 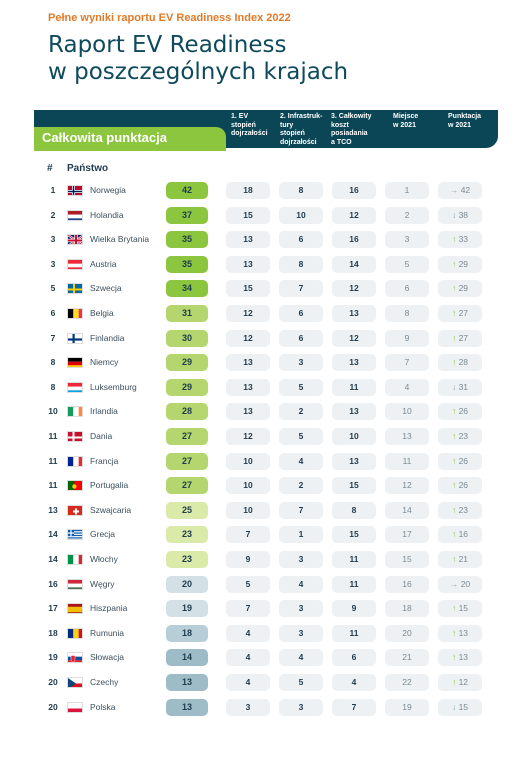 I want to click on col-header-ev-line: 1. EV, so click(x=240, y=116).